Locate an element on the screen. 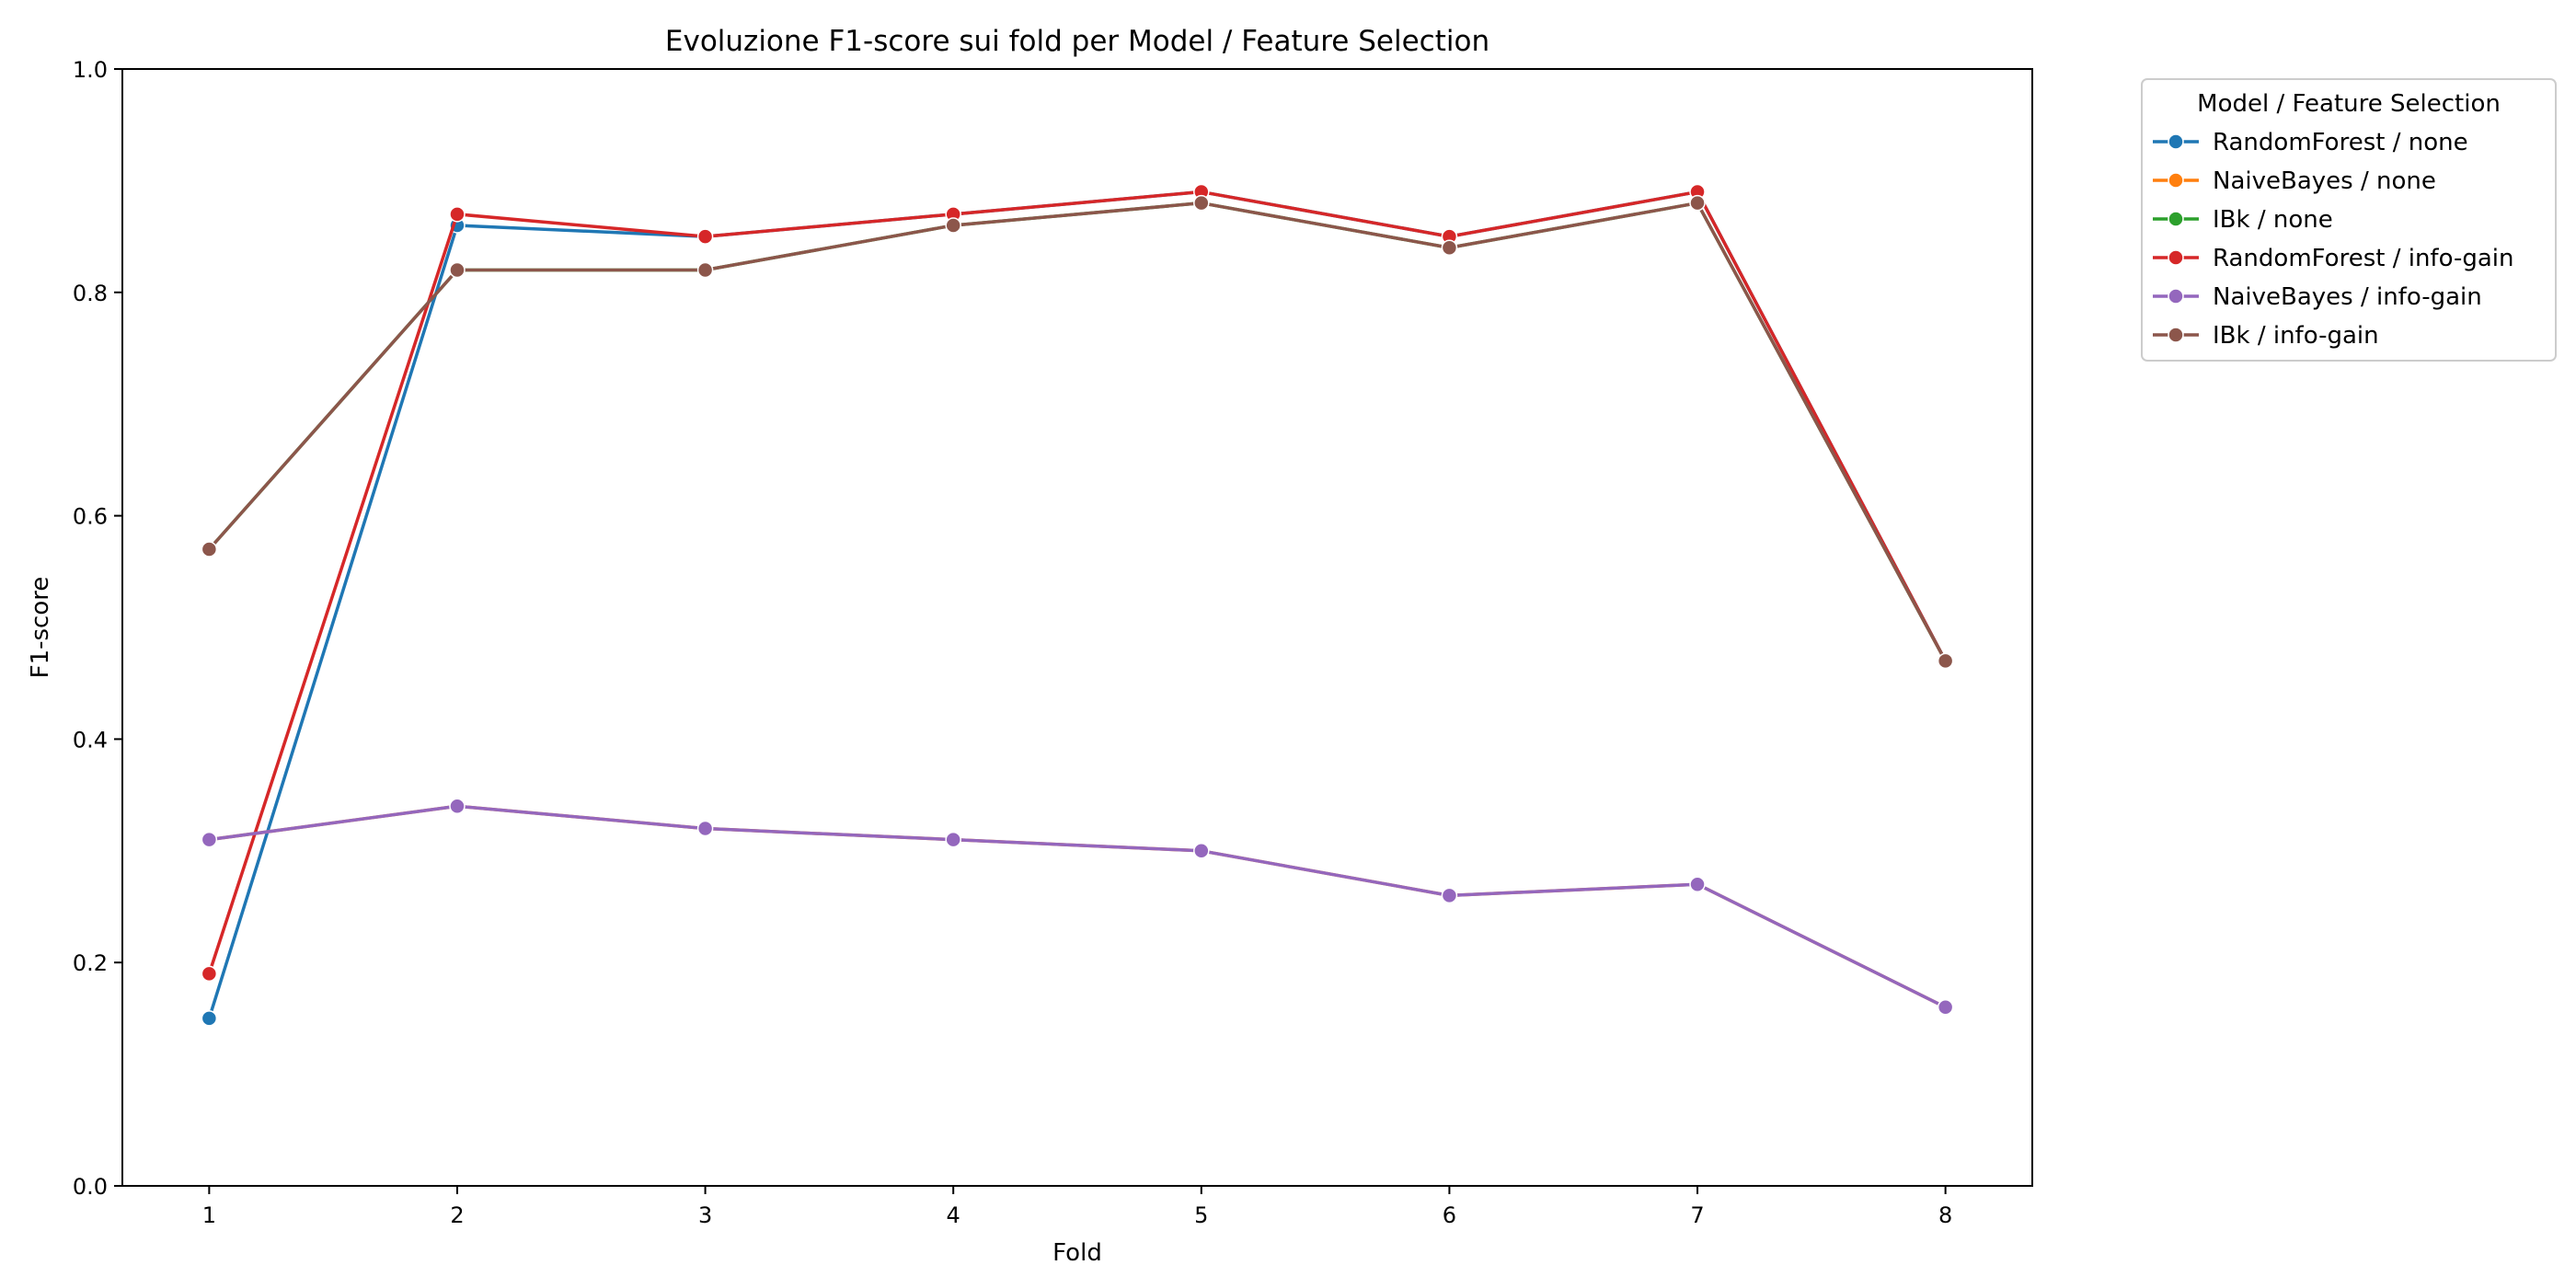 This screenshot has width=2576, height=1288. legend-label: NaiveBayes / none is located at coordinates (2324, 181).